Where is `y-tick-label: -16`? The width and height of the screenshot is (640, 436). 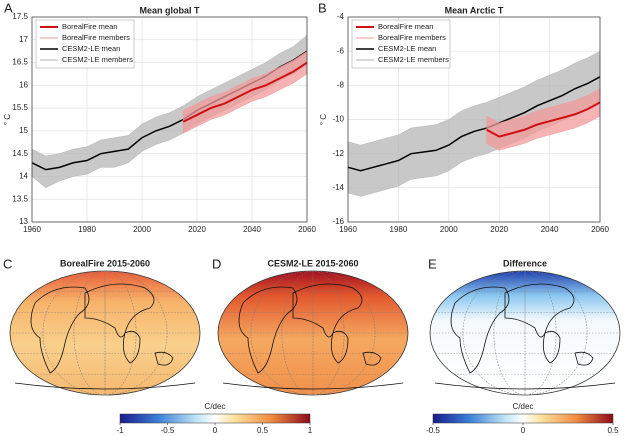 y-tick-label: -16 is located at coordinates (338, 221).